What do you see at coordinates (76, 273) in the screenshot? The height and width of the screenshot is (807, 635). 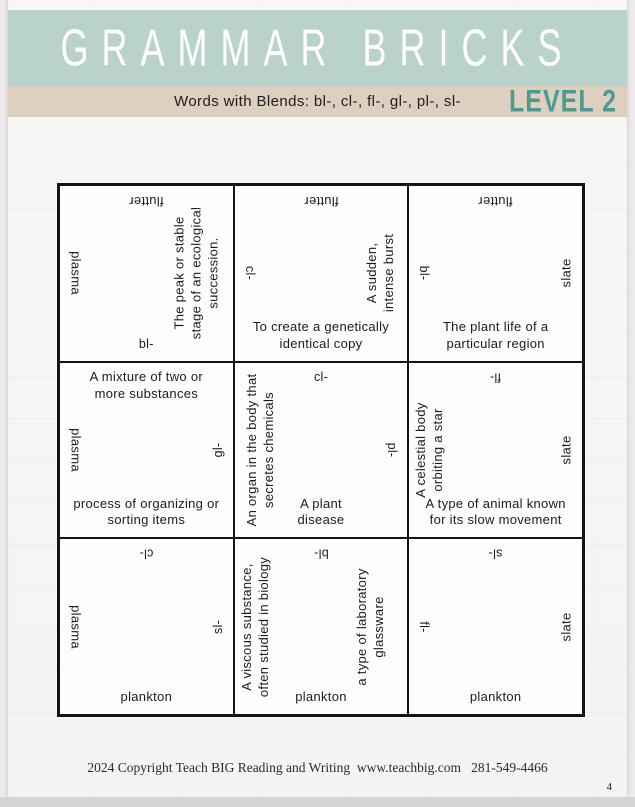 I see `cell1-left-word: plasma` at bounding box center [76, 273].